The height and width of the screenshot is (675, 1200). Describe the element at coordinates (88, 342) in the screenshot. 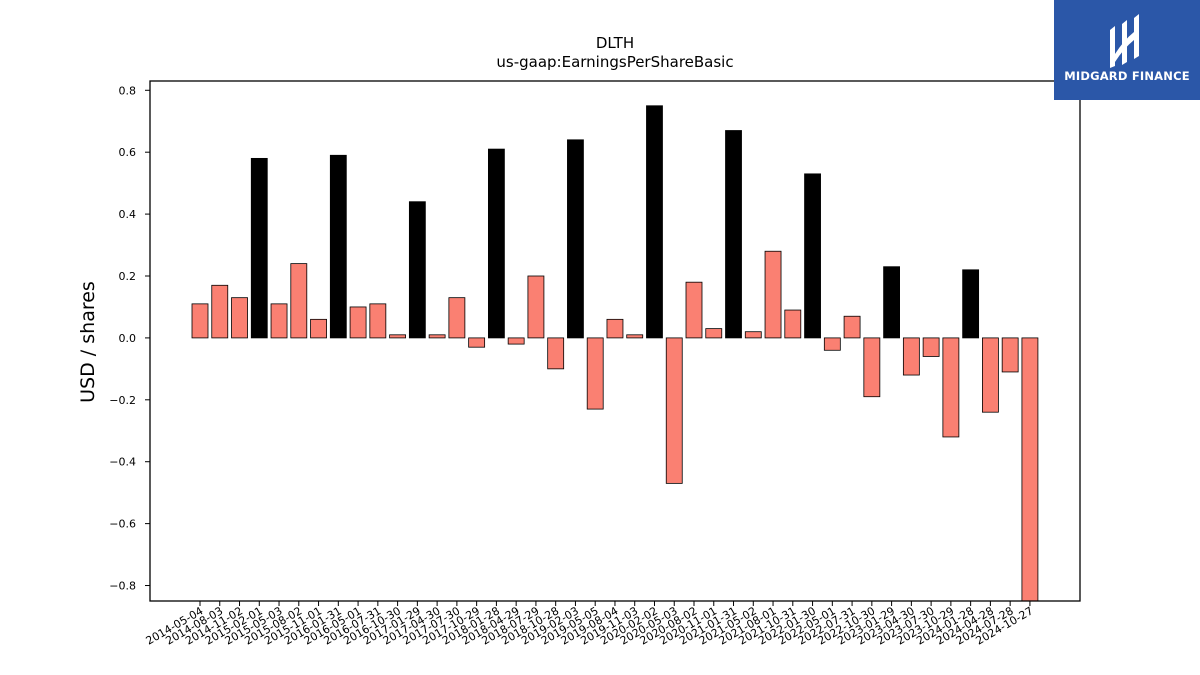

I see `y-axis-label: USD / shares` at that location.